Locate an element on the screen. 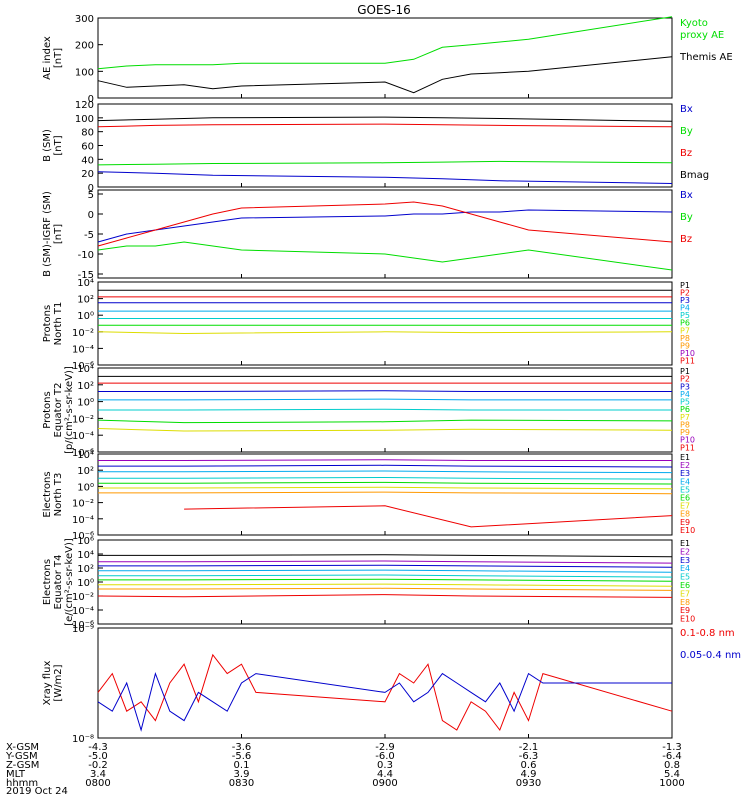 Image resolution: width=750 pixels, height=804 pixels. legend-label-en: E7 is located at coordinates (685, 506).